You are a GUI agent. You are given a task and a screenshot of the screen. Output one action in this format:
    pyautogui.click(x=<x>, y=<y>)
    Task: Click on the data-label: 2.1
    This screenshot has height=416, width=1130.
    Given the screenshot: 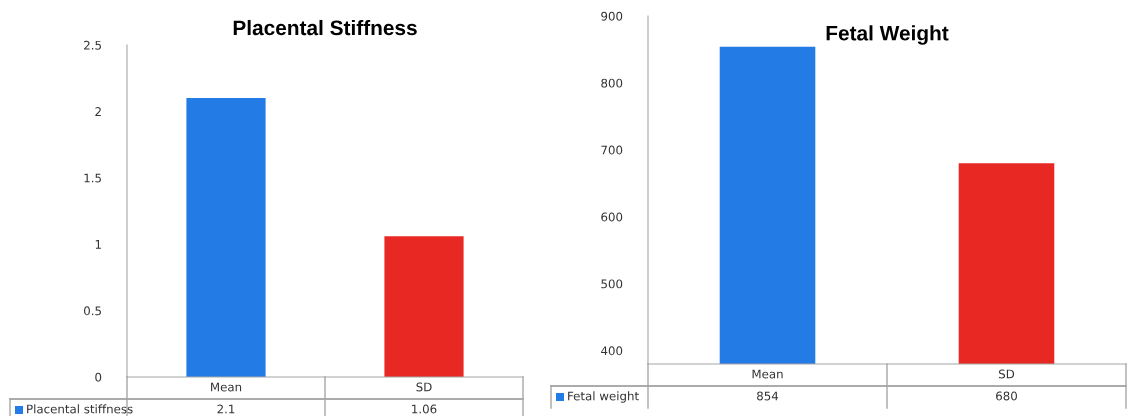 What is the action you would take?
    pyautogui.click(x=226, y=409)
    